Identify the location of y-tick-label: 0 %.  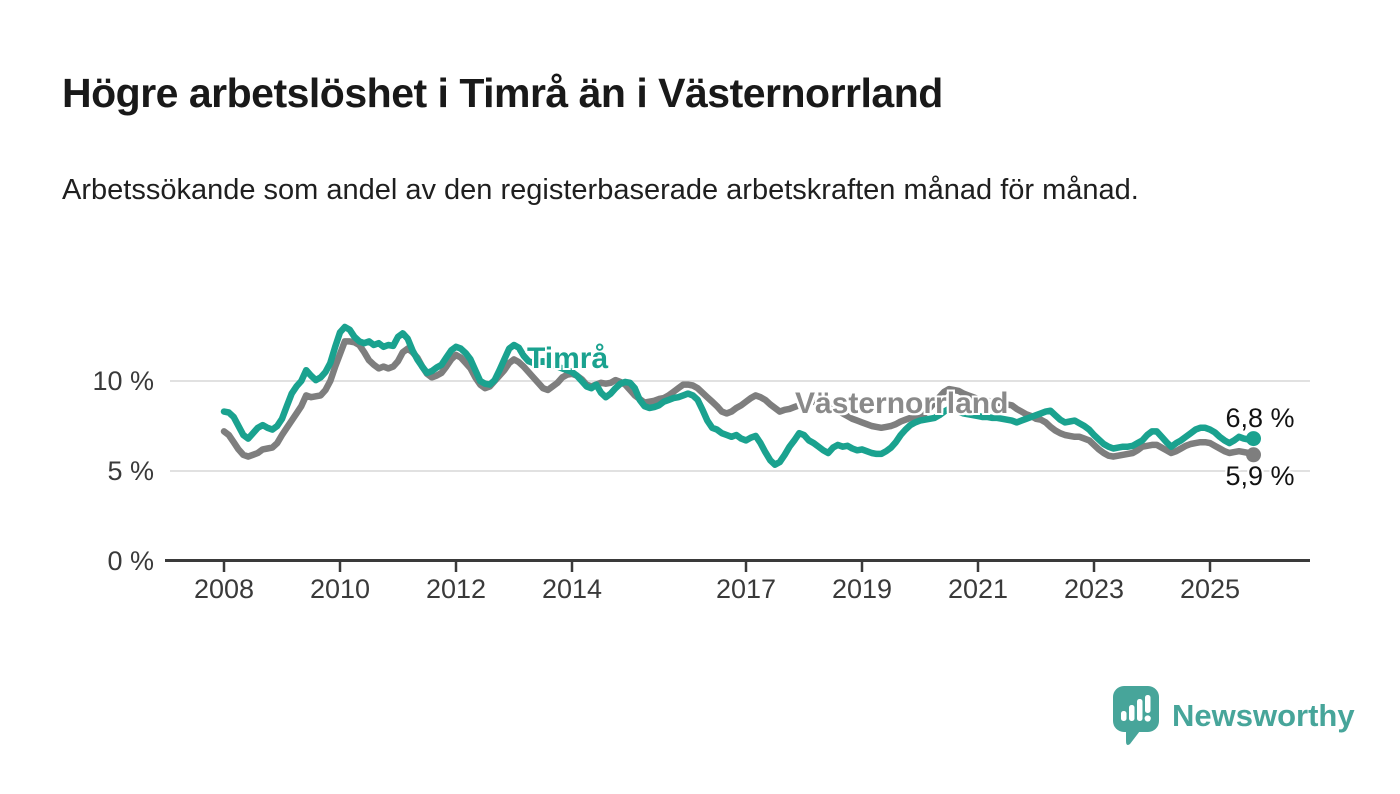
(130, 561).